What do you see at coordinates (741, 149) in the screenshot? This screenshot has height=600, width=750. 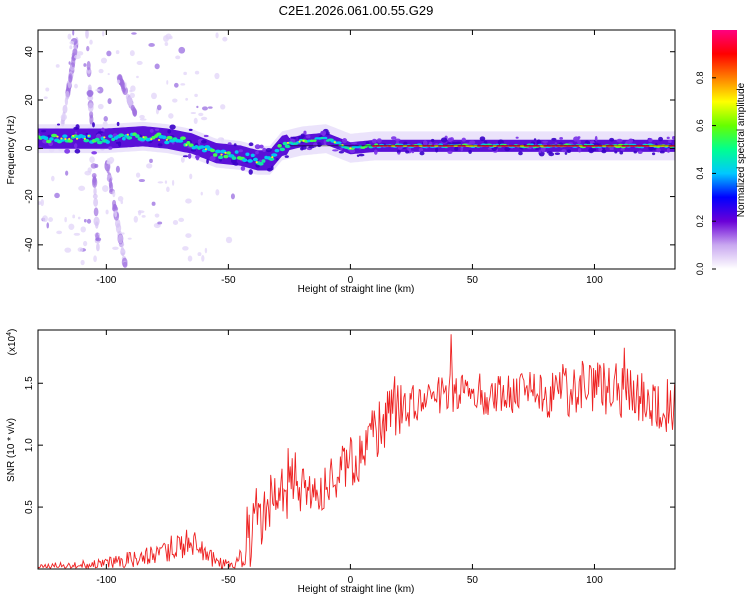 I see `colorbar-label: Normalized spectral amplitude` at bounding box center [741, 149].